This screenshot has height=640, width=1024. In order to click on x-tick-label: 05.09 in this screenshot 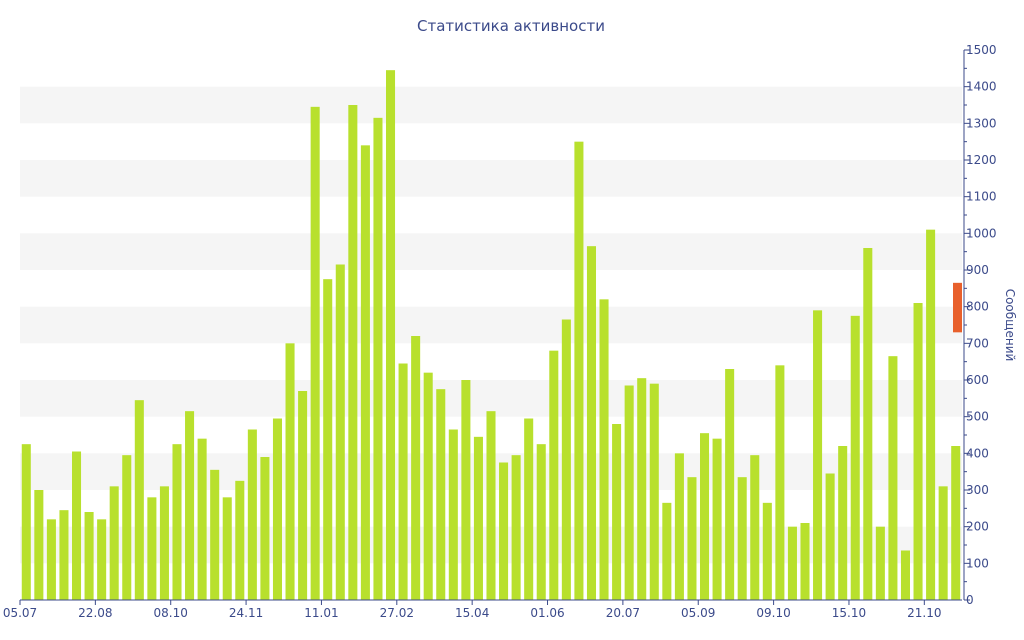, I will do `click(698, 613)`.